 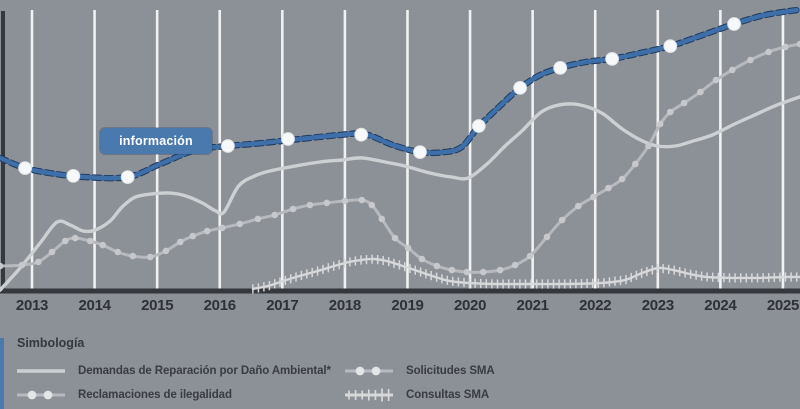 I want to click on x-axis-label-2023: 2023, so click(x=657, y=305).